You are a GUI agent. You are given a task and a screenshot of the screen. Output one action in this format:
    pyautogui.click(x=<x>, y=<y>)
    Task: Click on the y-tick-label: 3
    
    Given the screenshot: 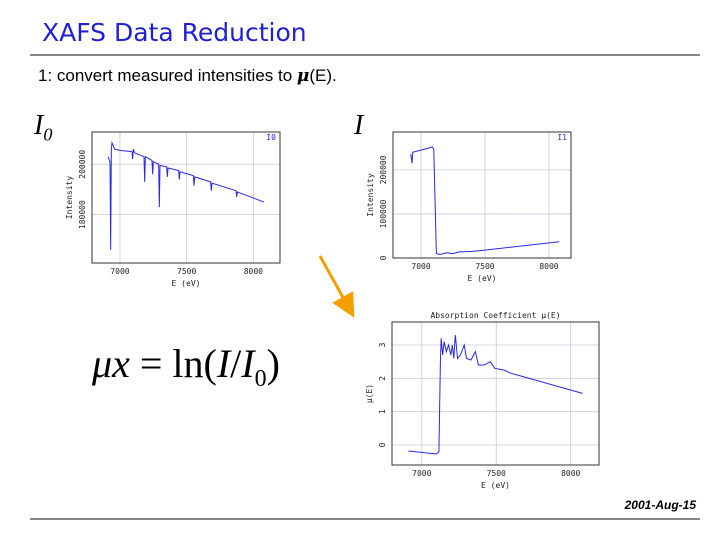 What is the action you would take?
    pyautogui.click(x=382, y=344)
    